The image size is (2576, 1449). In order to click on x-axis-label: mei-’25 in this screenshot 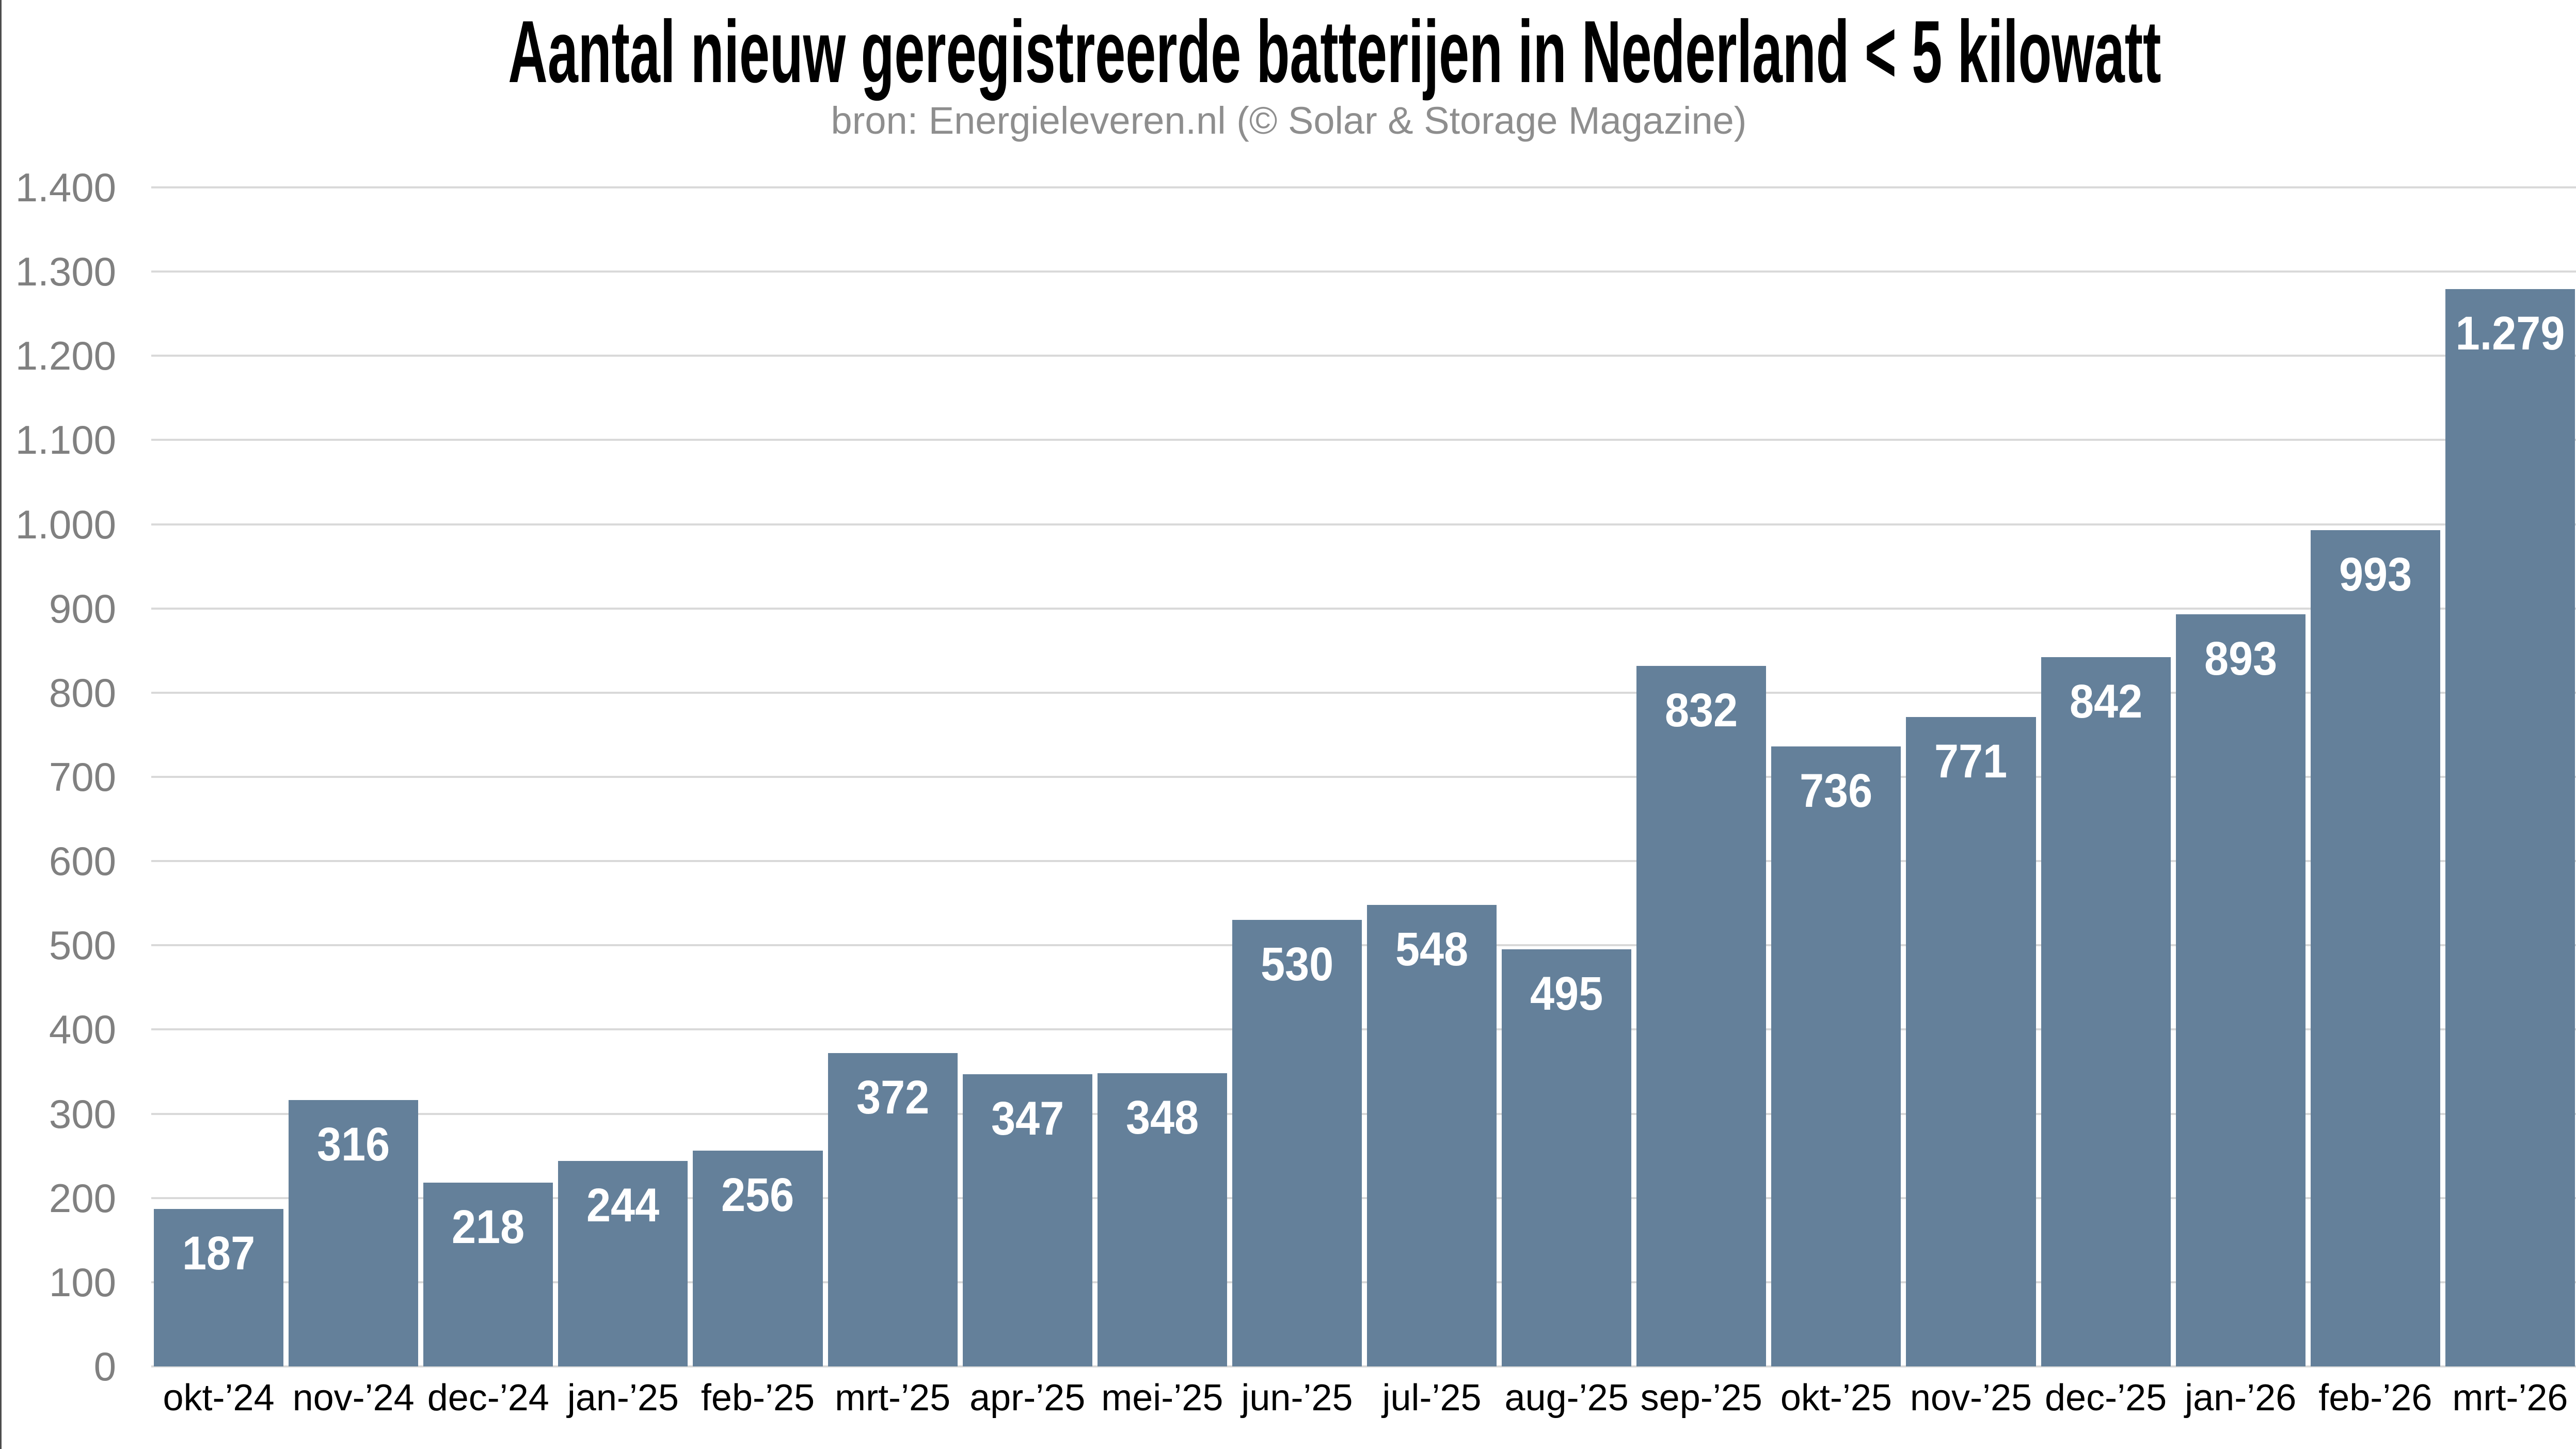, I will do `click(1162, 1398)`.